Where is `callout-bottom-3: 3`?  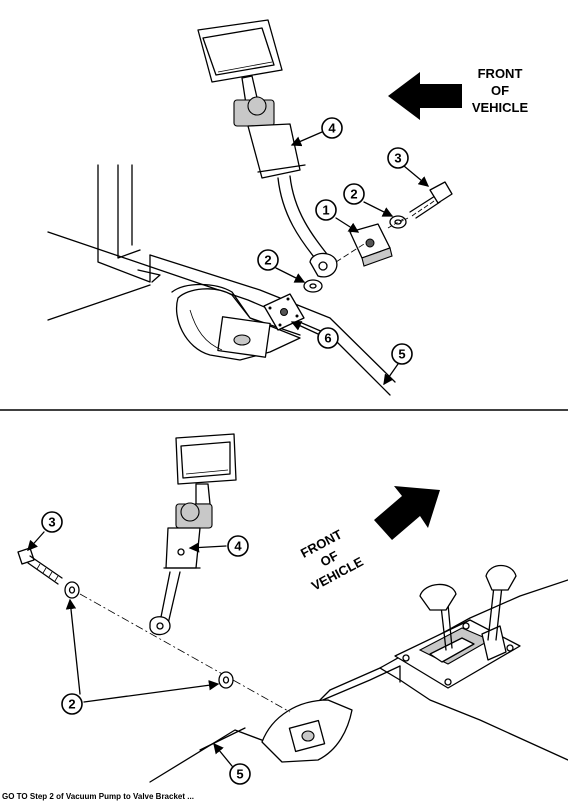
callout-bottom-3: 3 is located at coordinates (52, 522).